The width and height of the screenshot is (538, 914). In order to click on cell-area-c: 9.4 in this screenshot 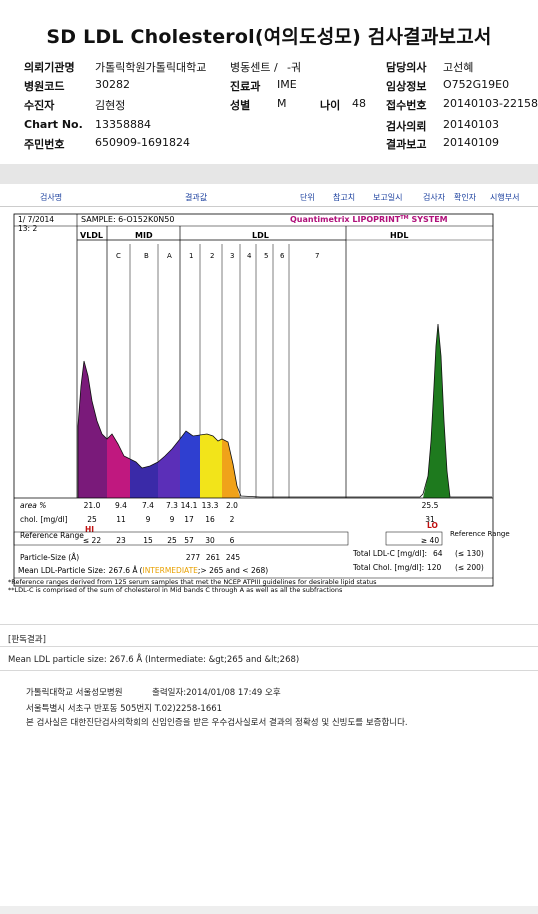, I will do `click(121, 505)`.